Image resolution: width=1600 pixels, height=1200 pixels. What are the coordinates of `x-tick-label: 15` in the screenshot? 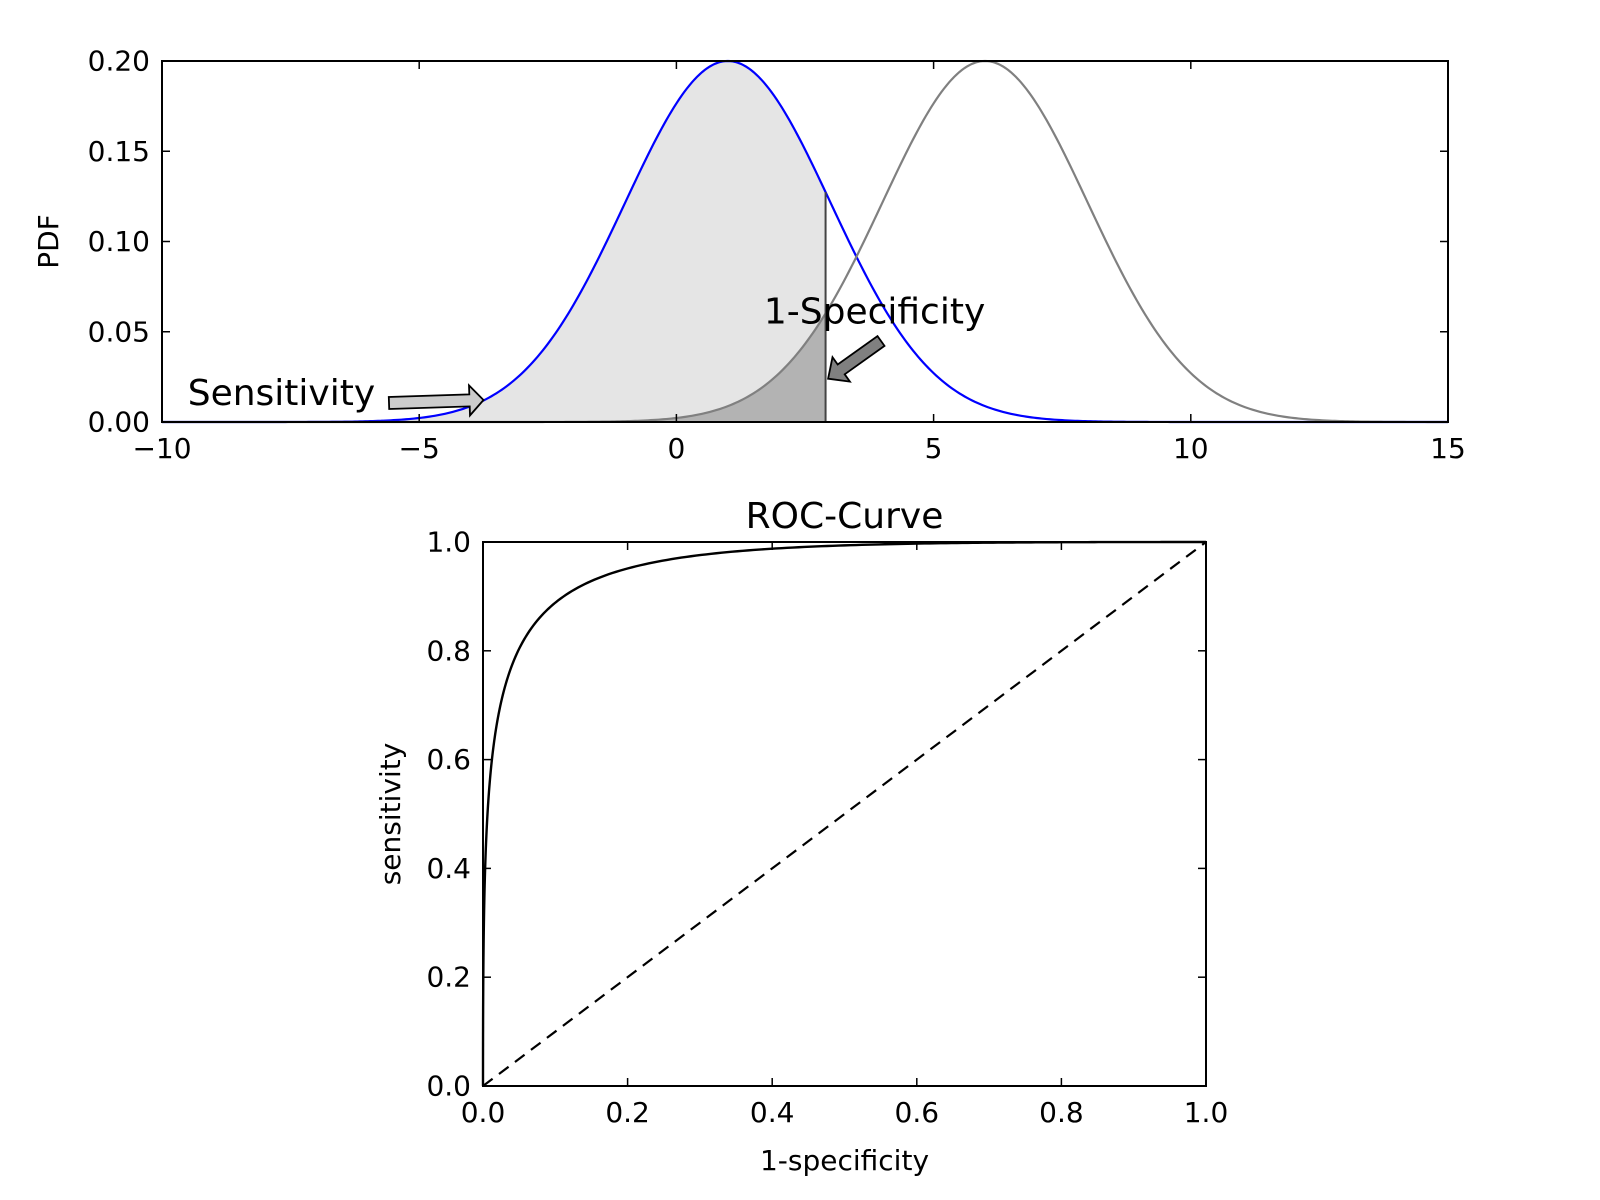 It's located at (1448, 448).